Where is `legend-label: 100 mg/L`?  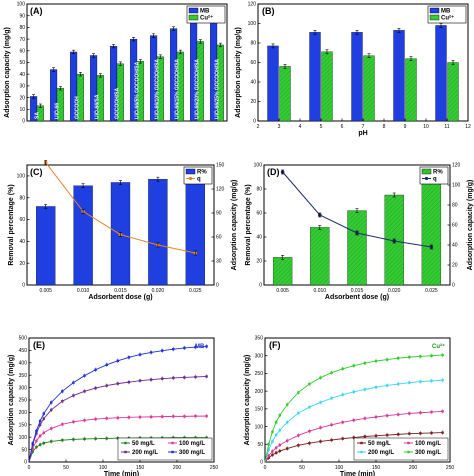
legend-label: 100 mg/L is located at coordinates (428, 444).